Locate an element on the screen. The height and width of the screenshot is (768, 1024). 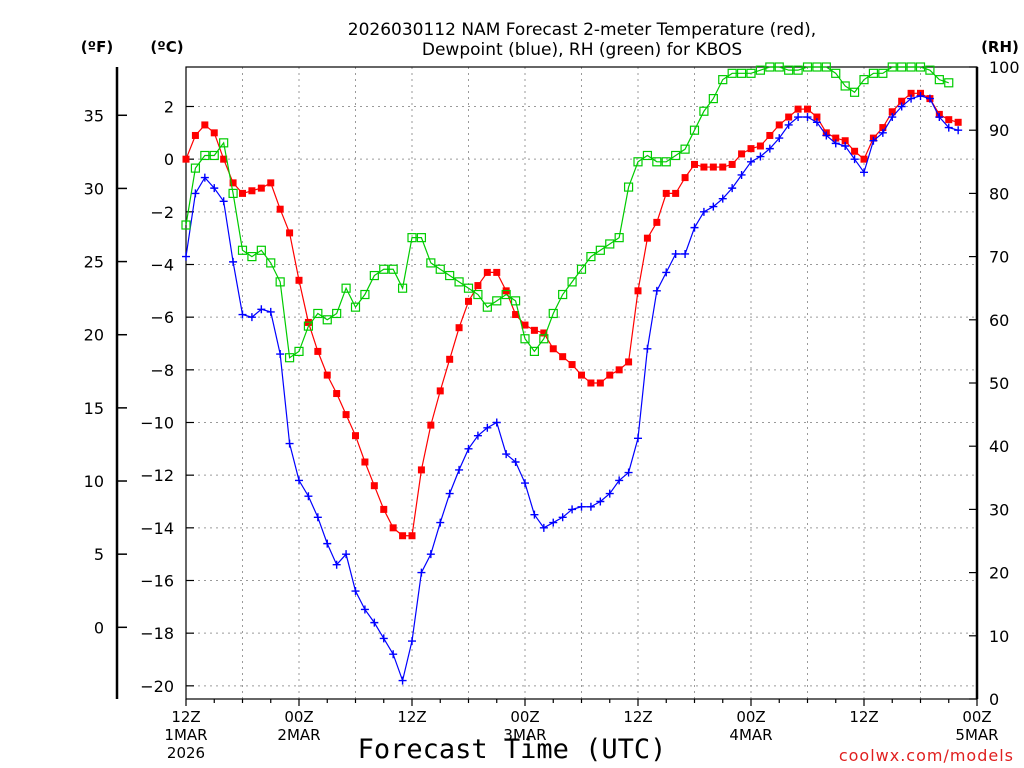
x-tick-label: 3MAR is located at coordinates (524, 735).